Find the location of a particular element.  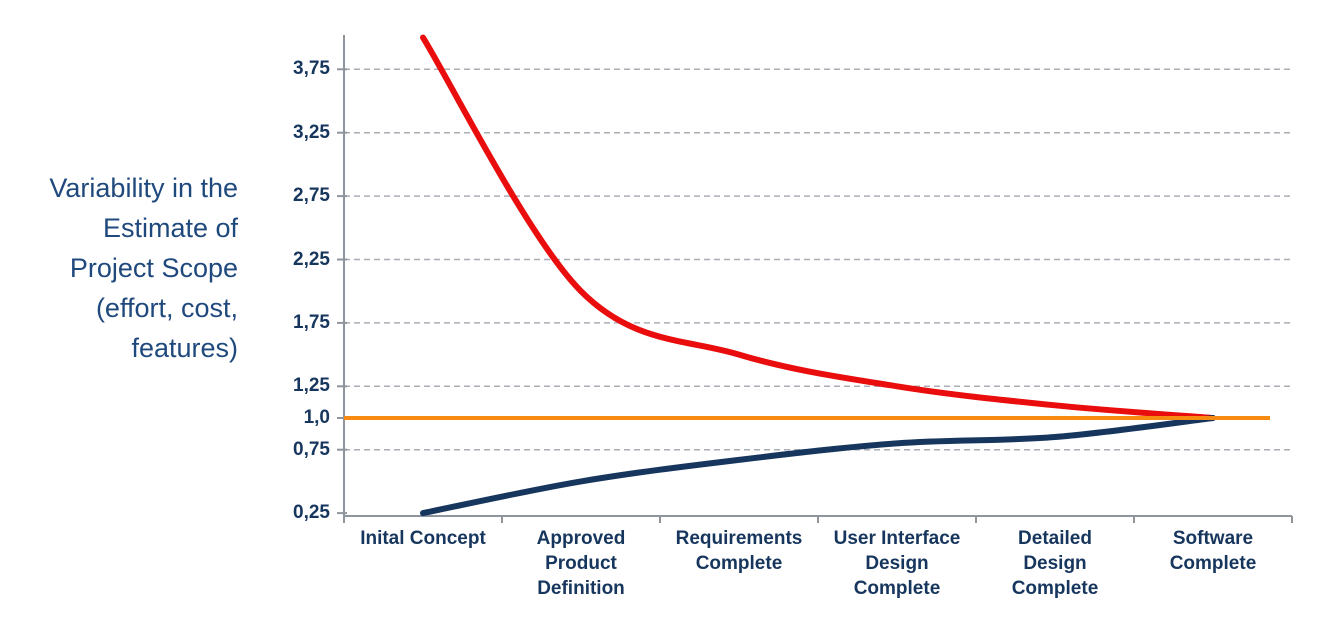

y-tick-label: 1,75 is located at coordinates (311, 322).